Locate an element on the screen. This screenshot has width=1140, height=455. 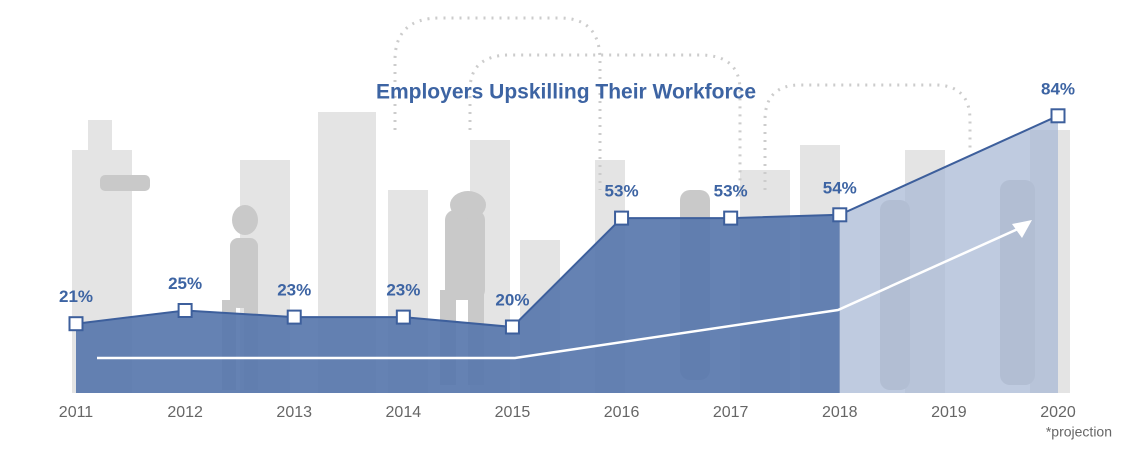
value-label: 84% is located at coordinates (1058, 88).